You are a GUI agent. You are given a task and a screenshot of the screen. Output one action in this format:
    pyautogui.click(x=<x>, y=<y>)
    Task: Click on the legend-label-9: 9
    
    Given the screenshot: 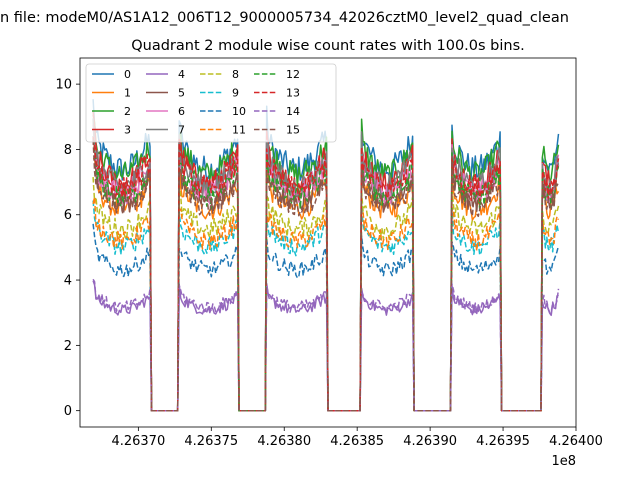 What is the action you would take?
    pyautogui.click(x=235, y=93)
    